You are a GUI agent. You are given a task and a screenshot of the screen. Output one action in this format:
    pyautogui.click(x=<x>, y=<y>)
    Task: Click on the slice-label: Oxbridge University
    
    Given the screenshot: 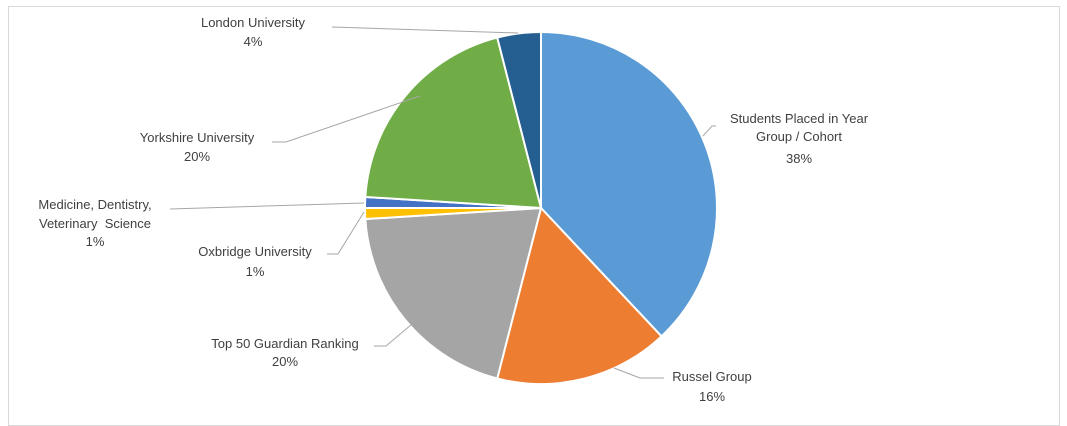 What is the action you would take?
    pyautogui.click(x=255, y=251)
    